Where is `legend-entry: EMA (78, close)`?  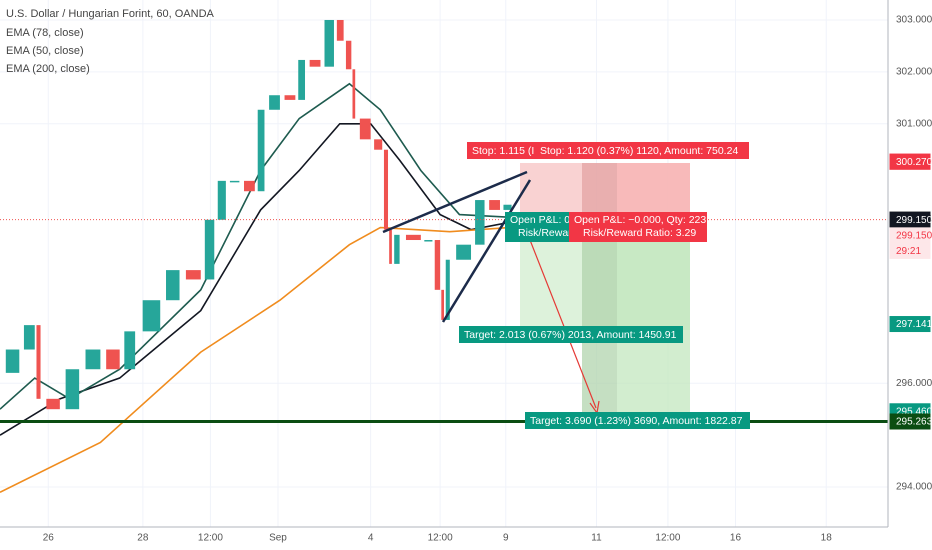
legend-entry: EMA (78, close) is located at coordinates (45, 33).